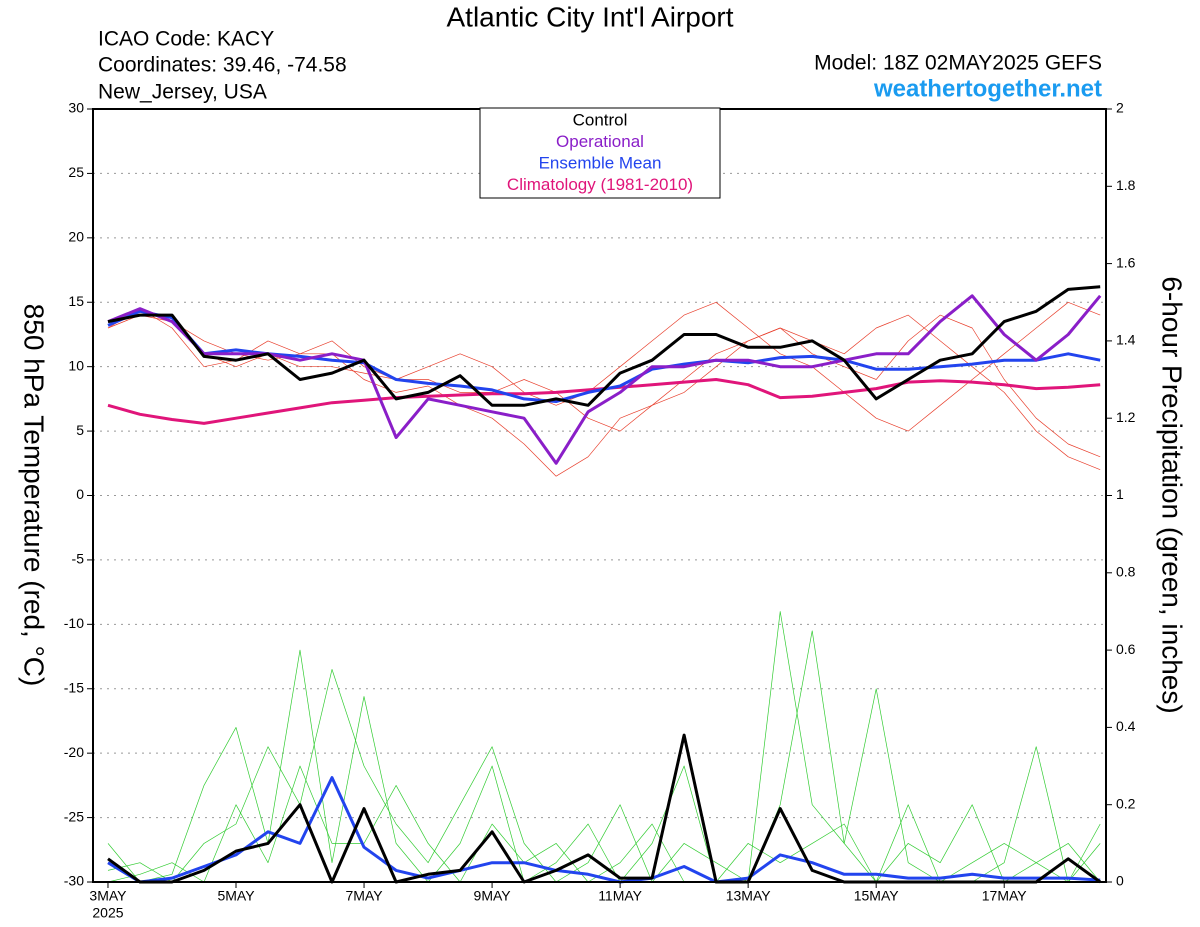  Describe the element at coordinates (620, 896) in the screenshot. I see `x-tick-label: 11MAY` at that location.